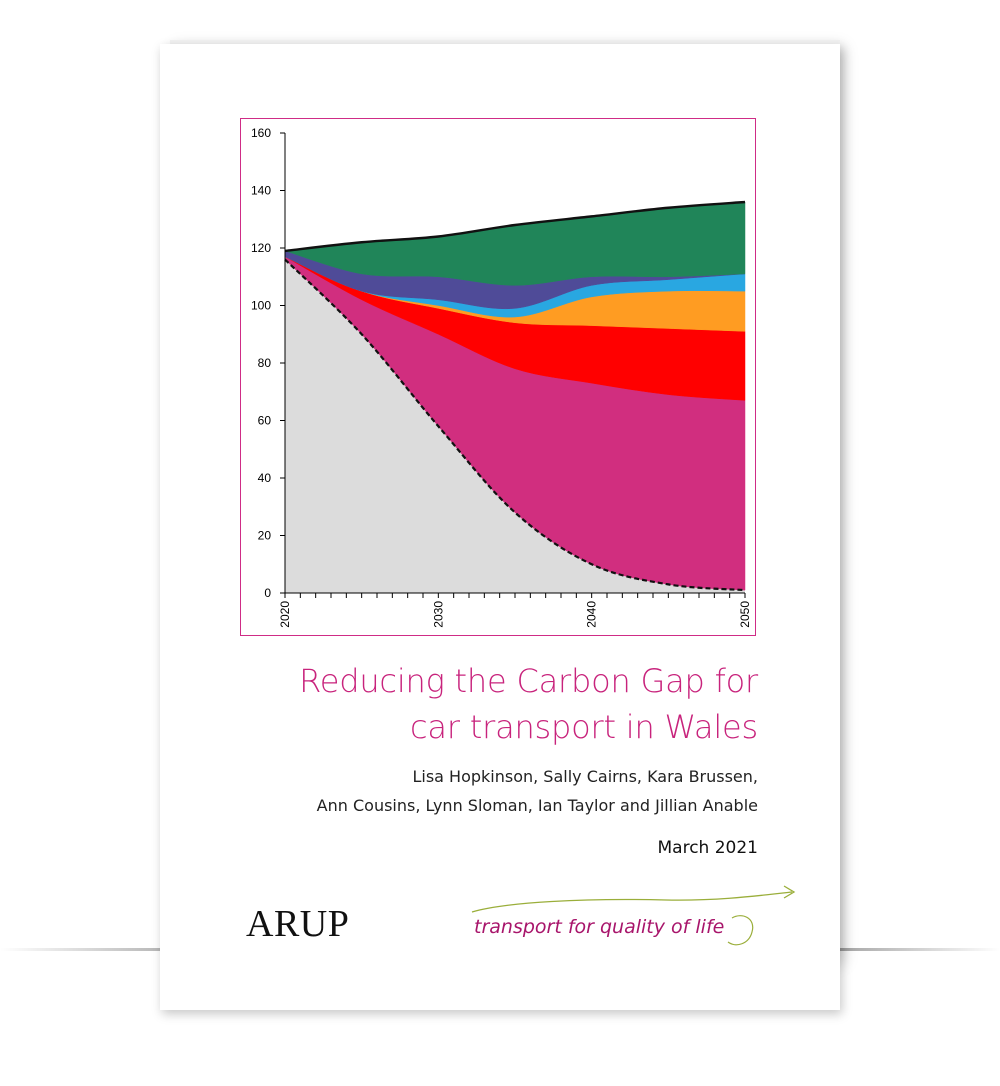 The width and height of the screenshot is (1000, 1086). Describe the element at coordinates (745, 614) in the screenshot. I see `x-tick-label: 2050` at that location.